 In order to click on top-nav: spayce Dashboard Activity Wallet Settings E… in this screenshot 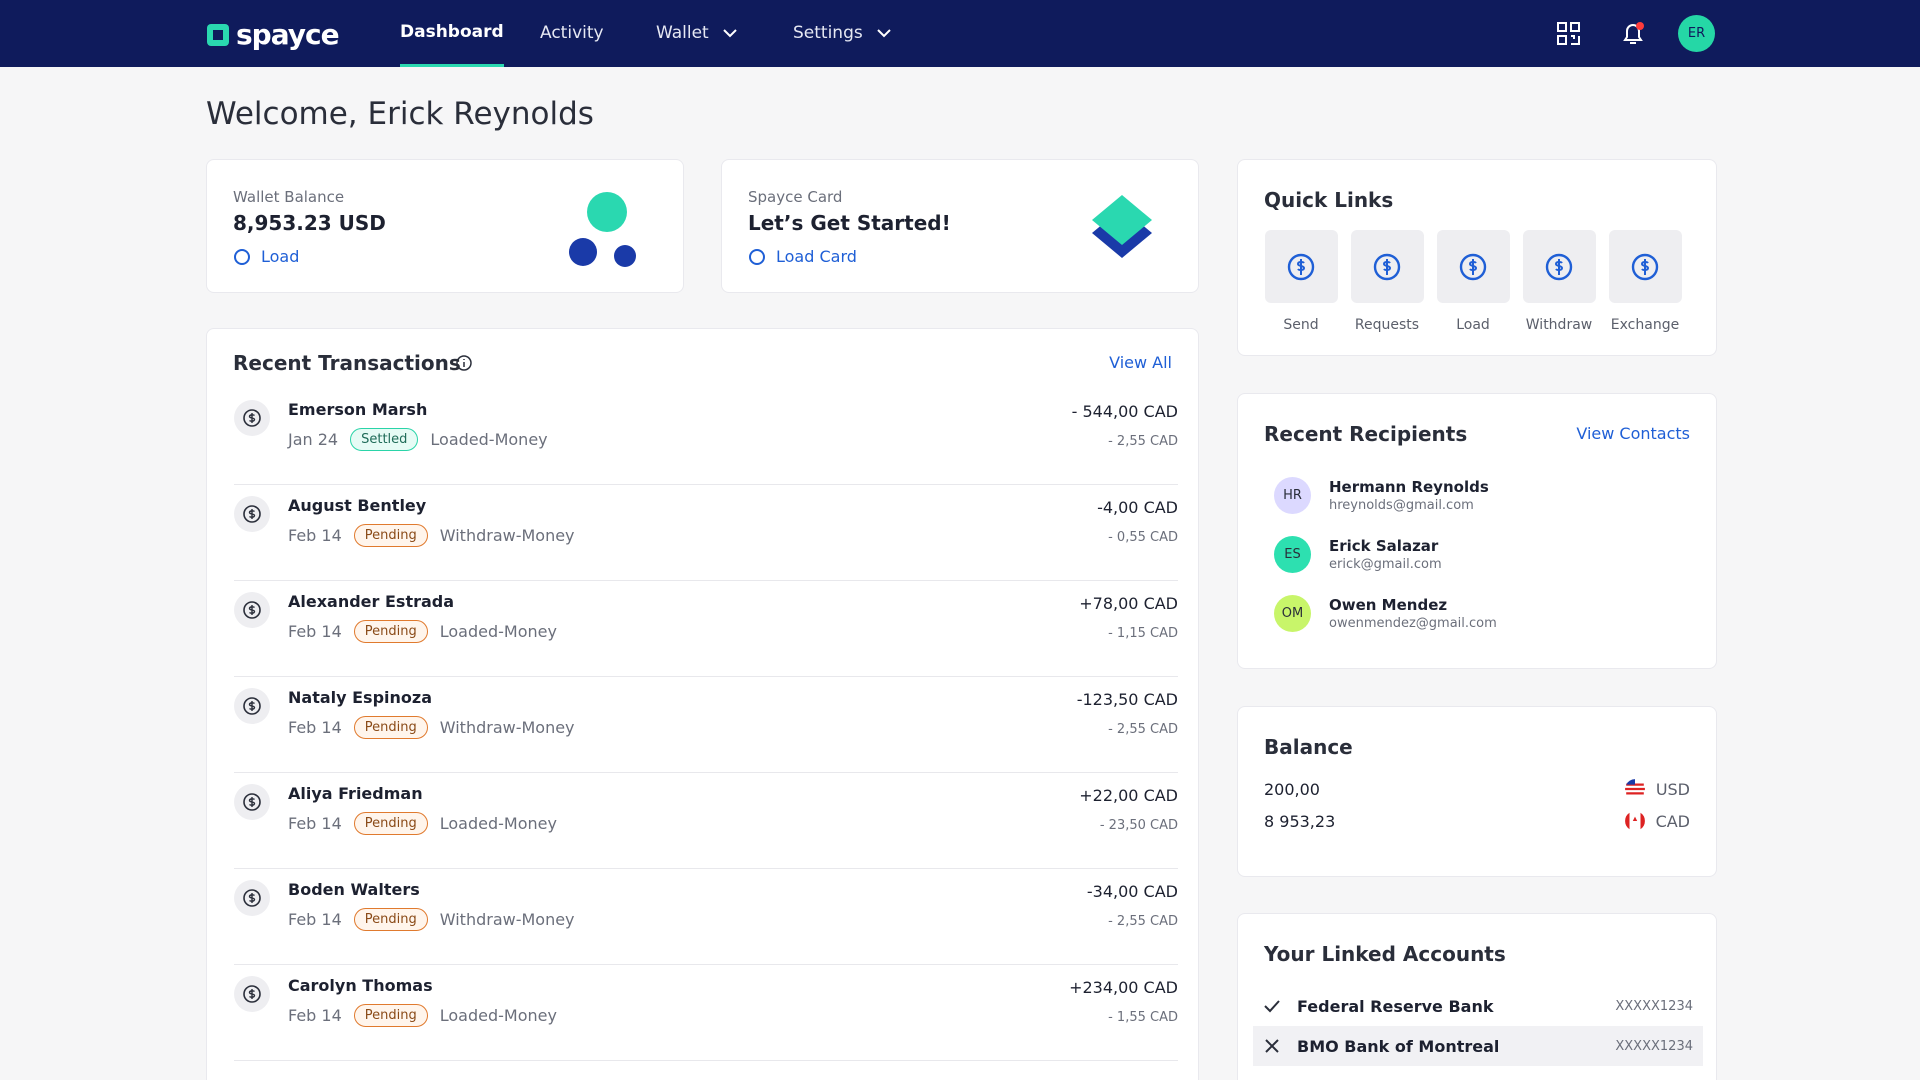, I will do `click(960, 33)`.